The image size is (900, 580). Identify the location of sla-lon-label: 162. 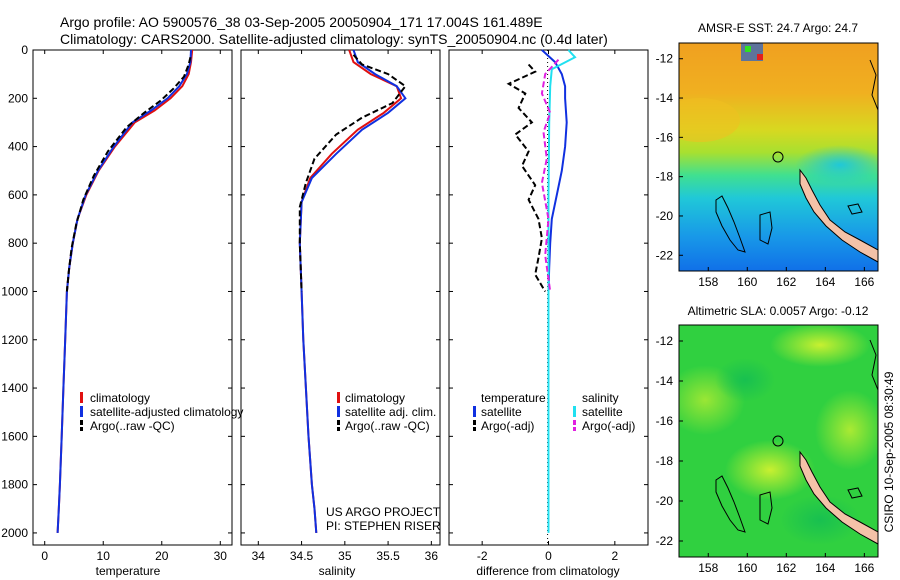
(786, 568).